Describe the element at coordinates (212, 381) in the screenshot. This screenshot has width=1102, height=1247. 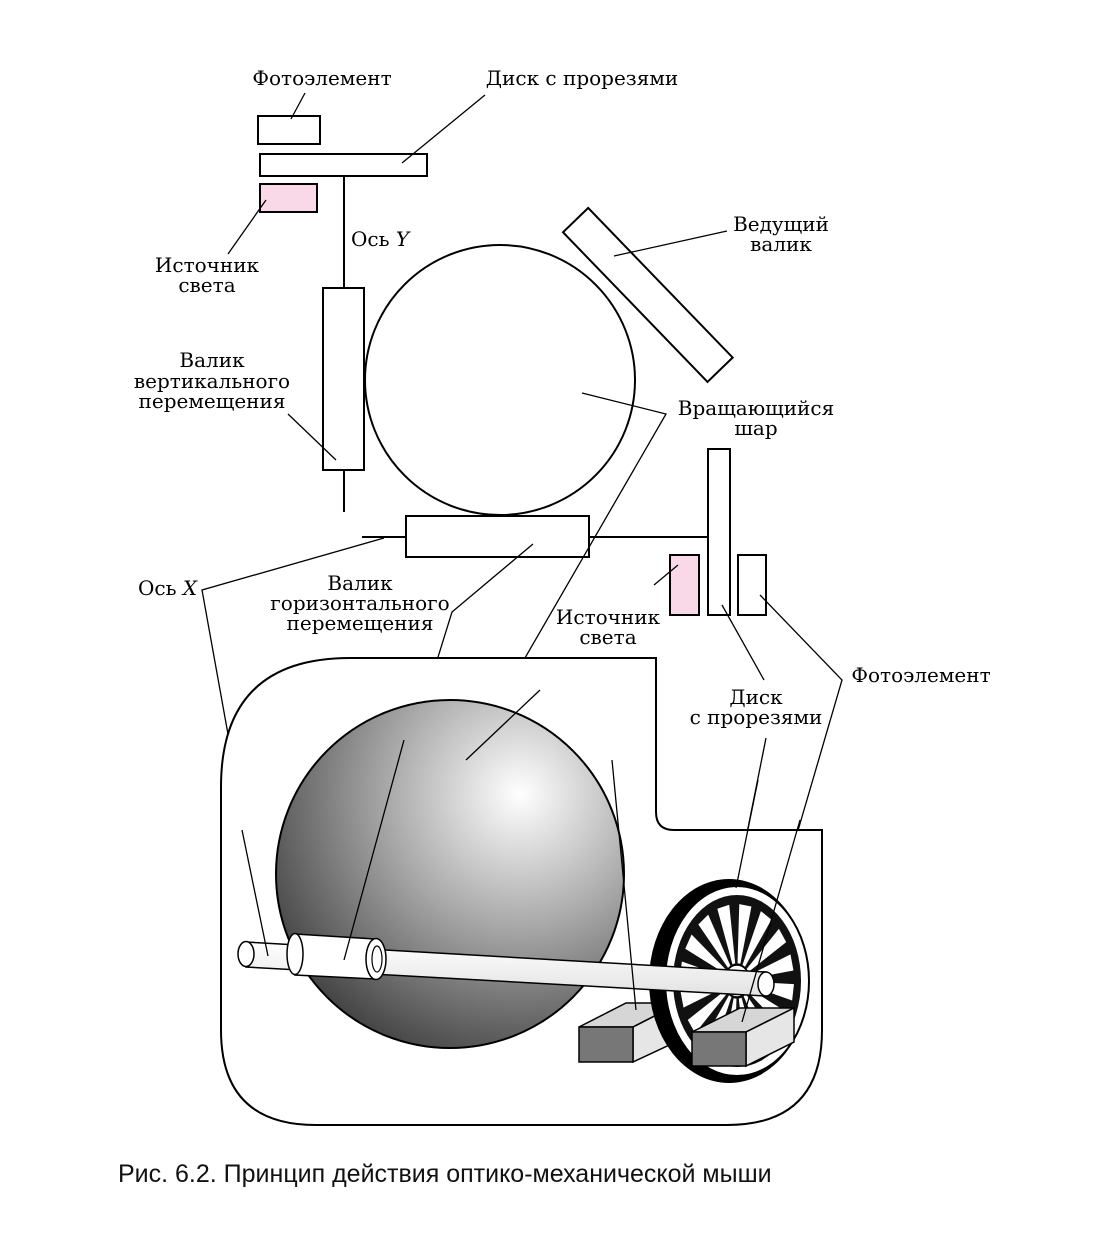
I see `label-vertical-roller-2: вертикального` at that location.